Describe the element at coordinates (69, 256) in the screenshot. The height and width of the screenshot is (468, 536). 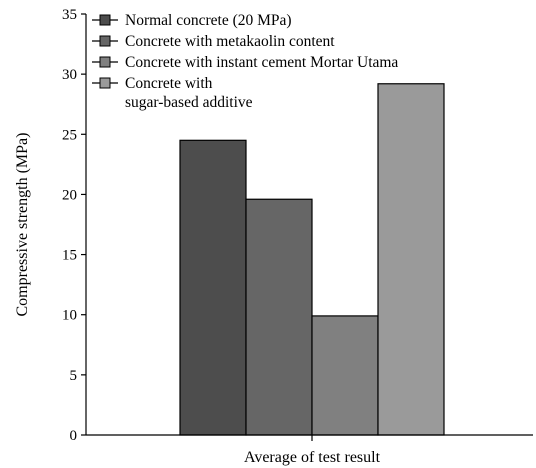
I see `y-tick-label: 15` at that location.